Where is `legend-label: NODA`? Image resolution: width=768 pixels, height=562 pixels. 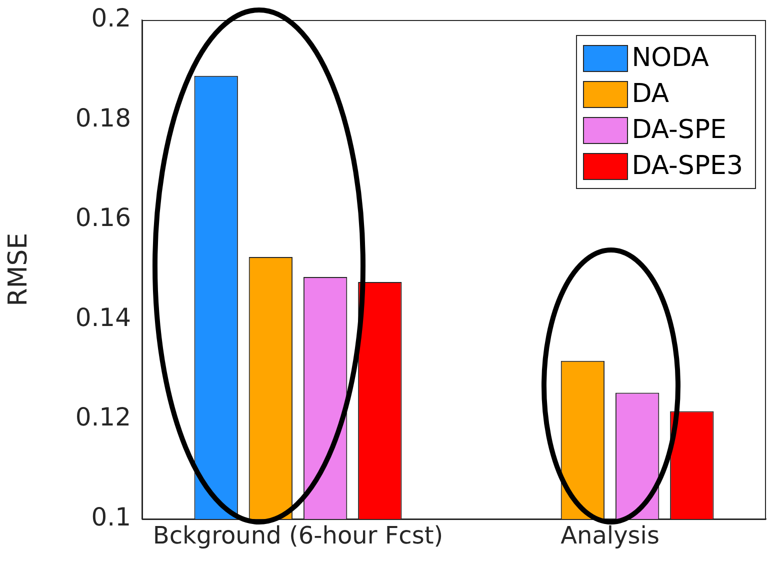
legend-label: NODA is located at coordinates (670, 58).